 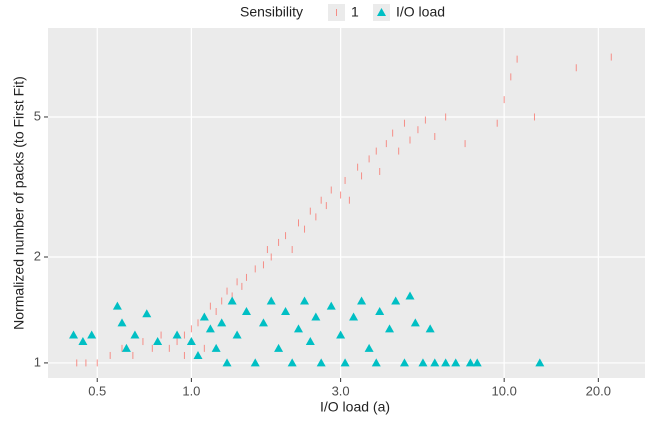 What do you see at coordinates (504, 390) in the screenshot?
I see `x-tick-label: 10.0` at bounding box center [504, 390].